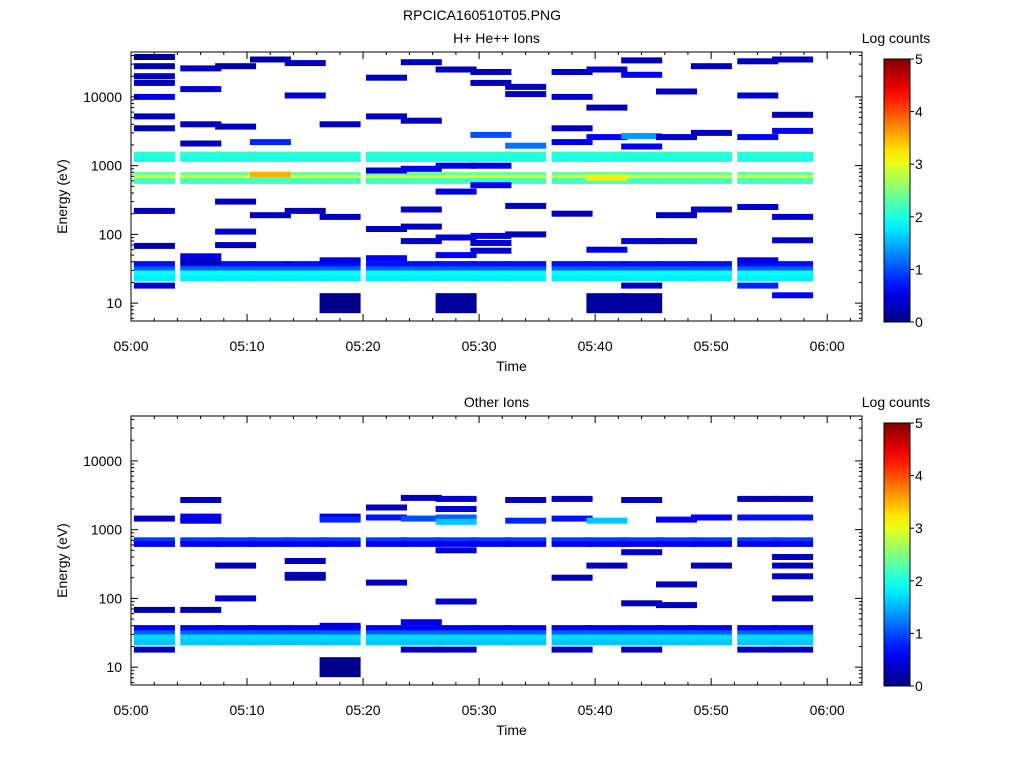 This screenshot has height=768, width=1024. Describe the element at coordinates (62, 560) in the screenshot. I see `y-axis-label: Energy (eV)` at that location.